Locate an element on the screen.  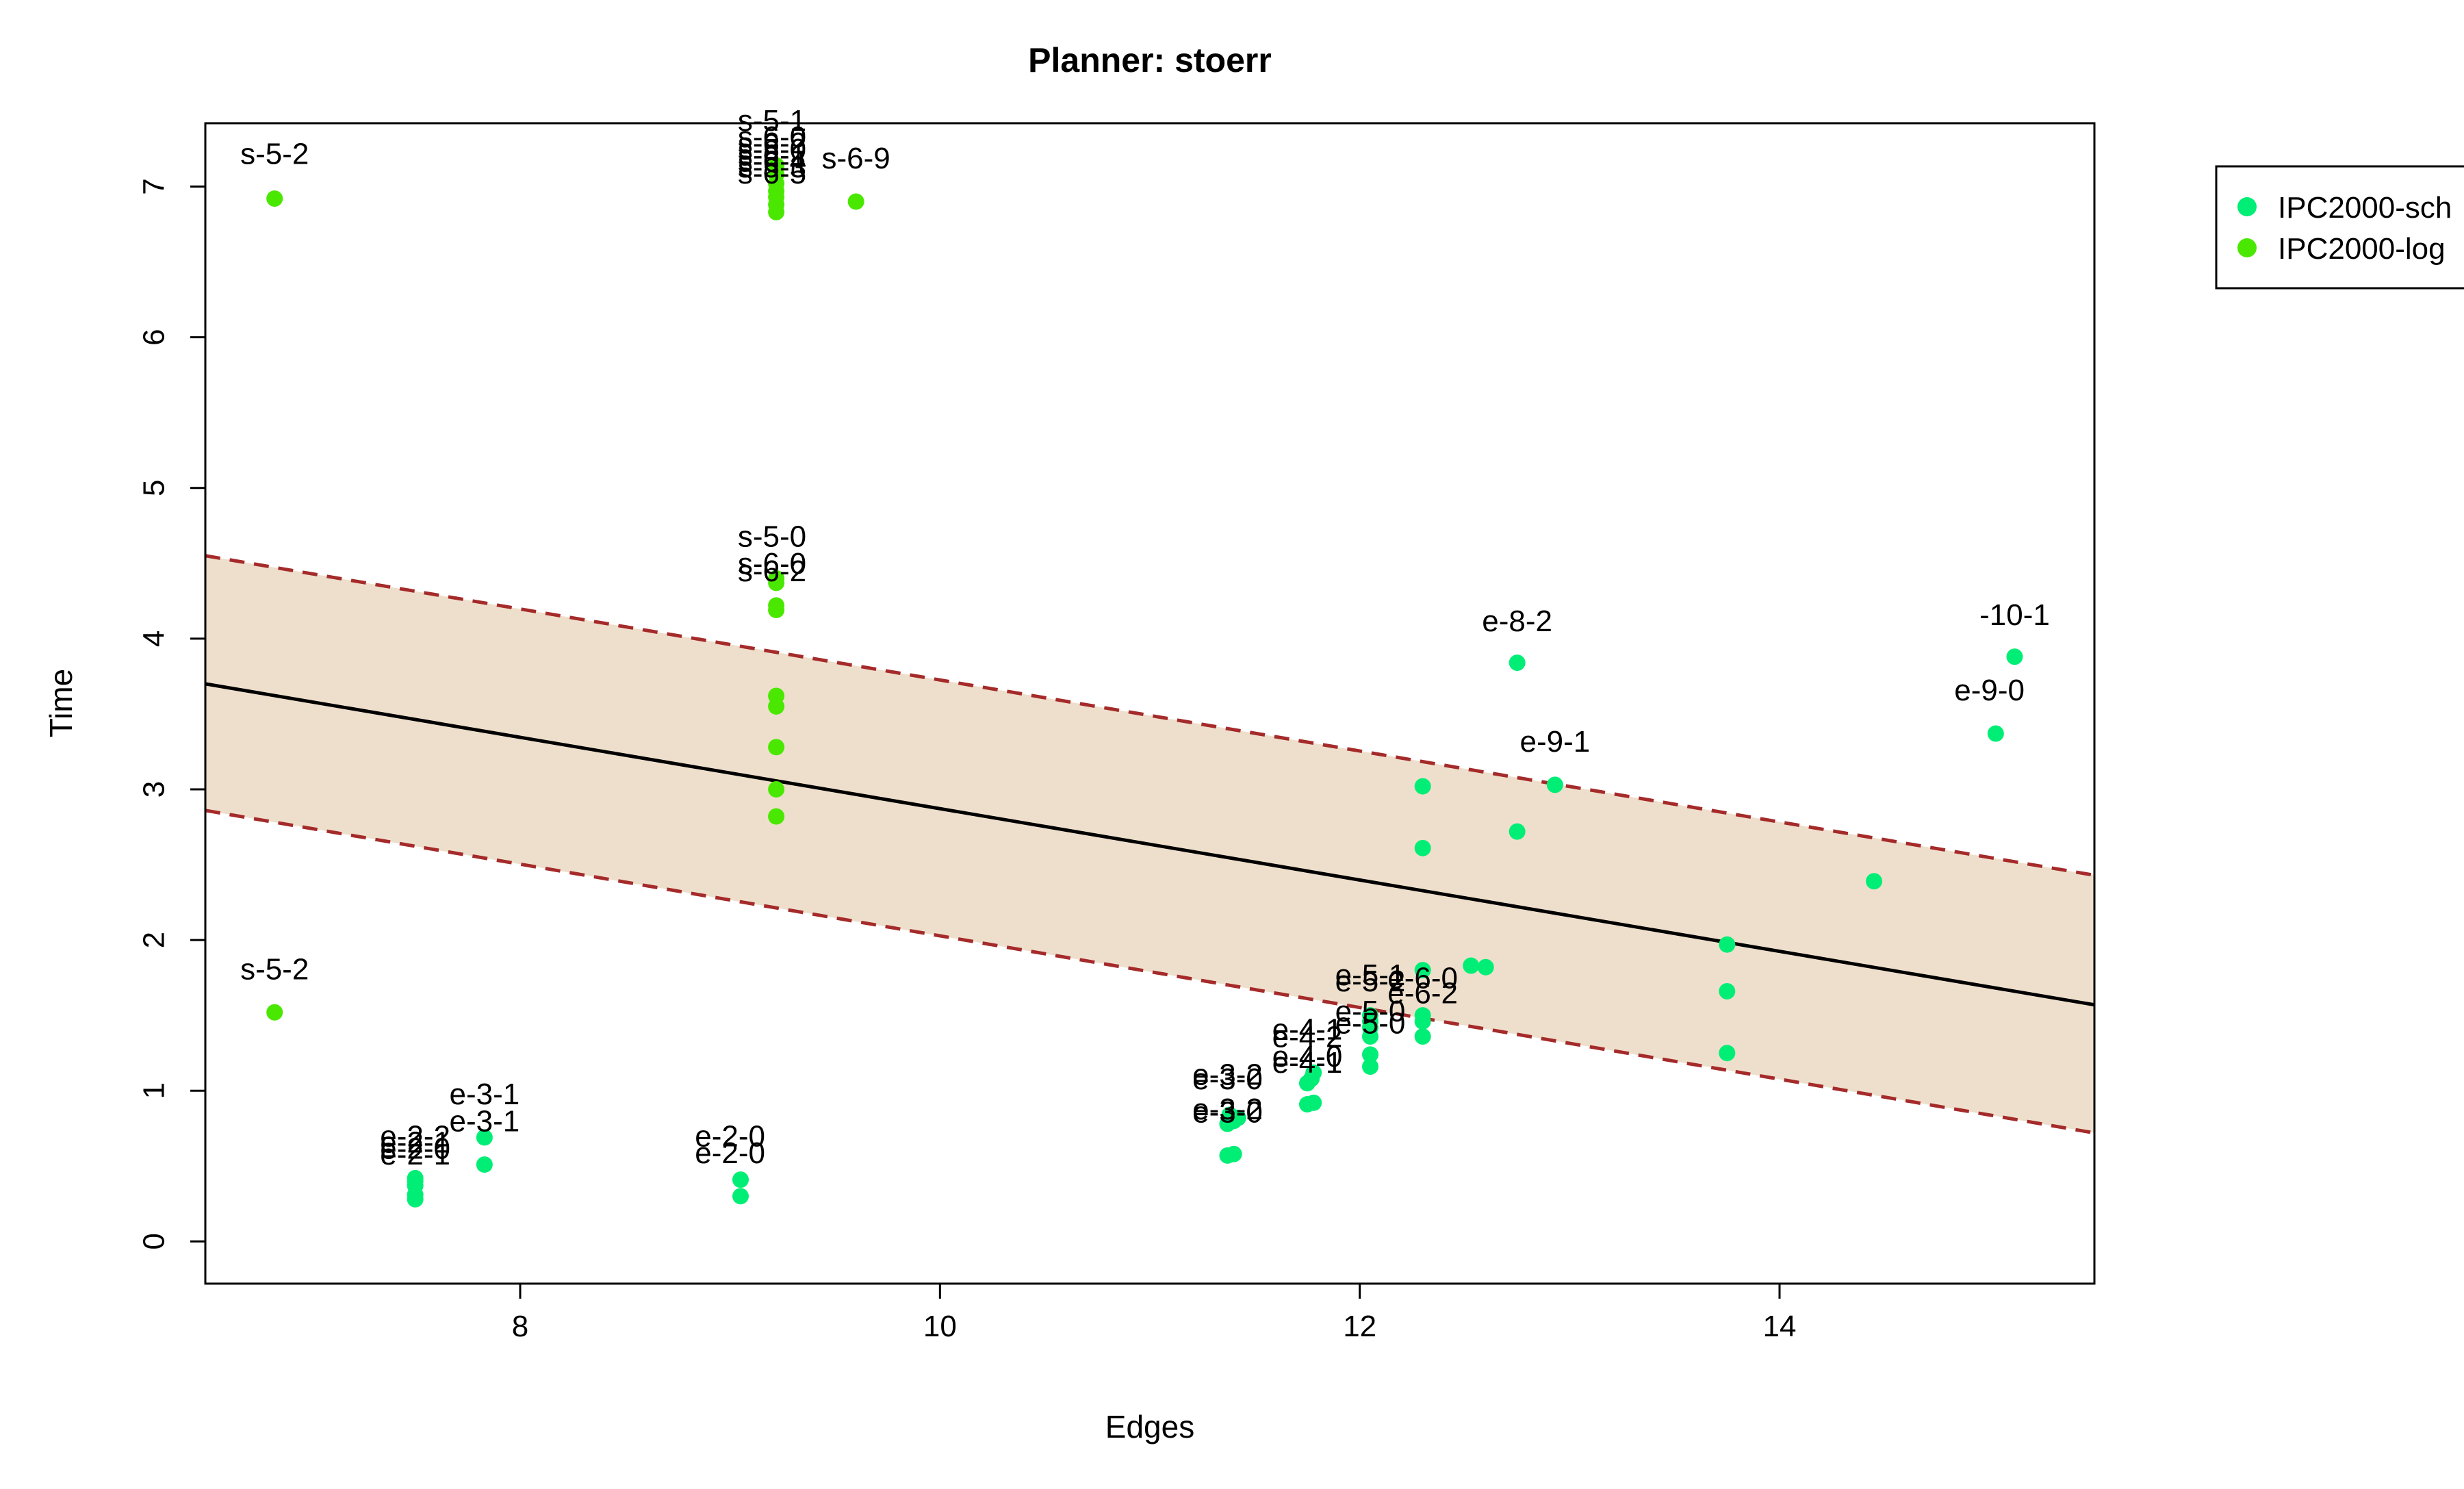
x-tick-label: 10 is located at coordinates (940, 1326).